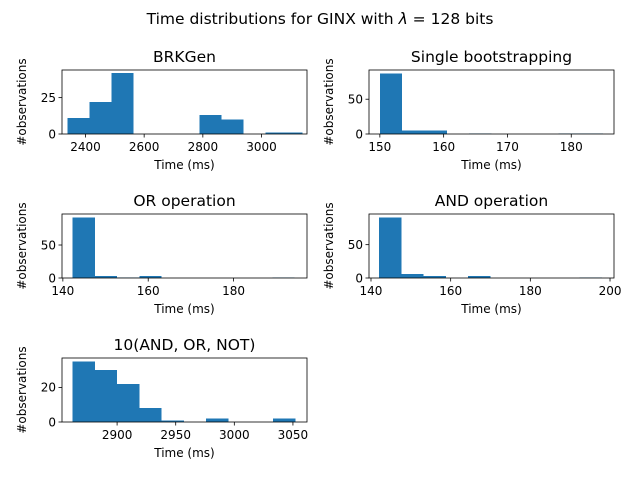 Image resolution: width=640 pixels, height=480 pixels. I want to click on figure-title-prefix: Time distributions for GINX with, so click(272, 19).